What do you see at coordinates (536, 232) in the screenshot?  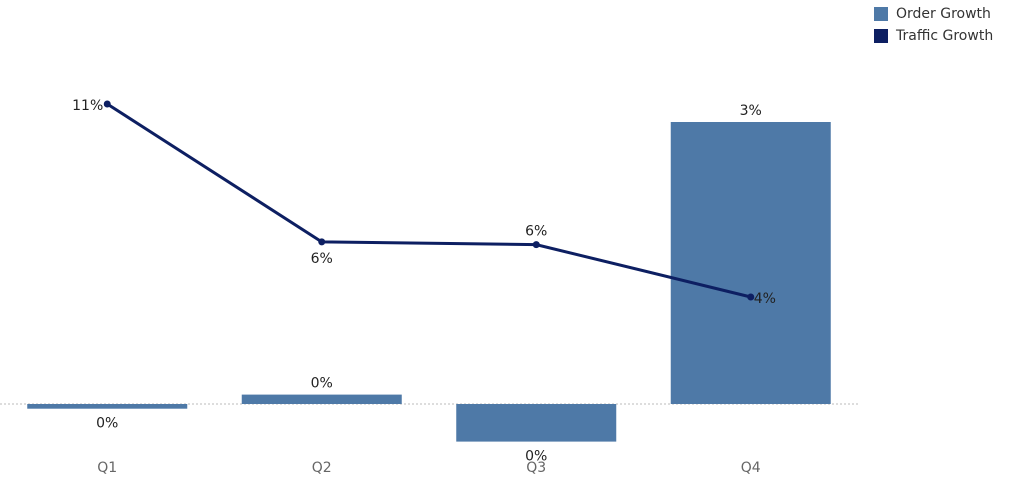 I see `line-label-q3: 6%` at bounding box center [536, 232].